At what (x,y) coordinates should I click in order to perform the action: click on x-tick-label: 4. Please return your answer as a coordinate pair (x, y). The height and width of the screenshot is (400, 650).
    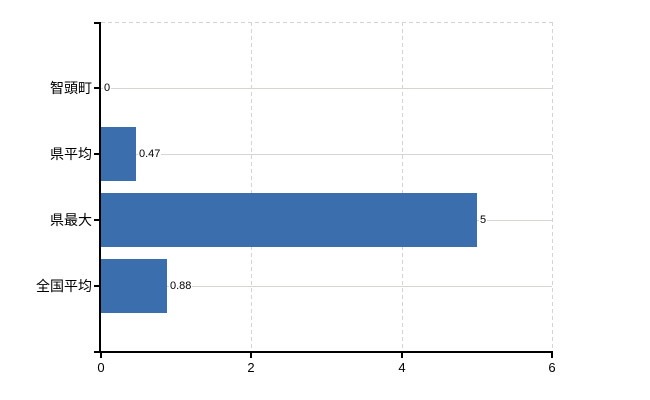
    Looking at the image, I should click on (402, 367).